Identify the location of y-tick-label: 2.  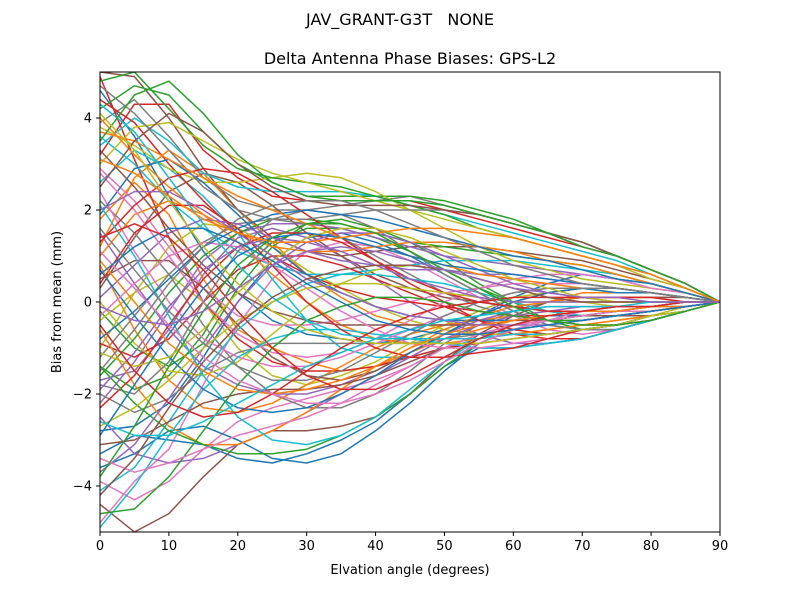
(88, 211).